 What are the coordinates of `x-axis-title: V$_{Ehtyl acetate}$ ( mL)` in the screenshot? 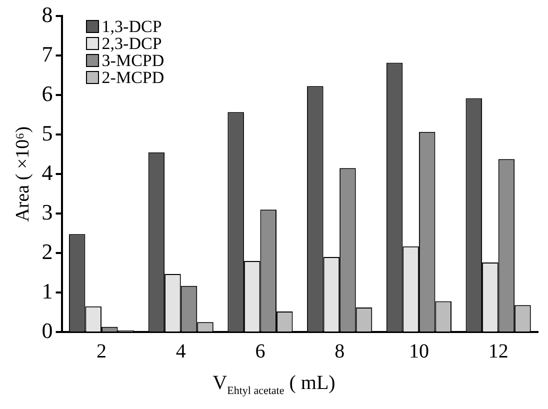 It's located at (274, 384).